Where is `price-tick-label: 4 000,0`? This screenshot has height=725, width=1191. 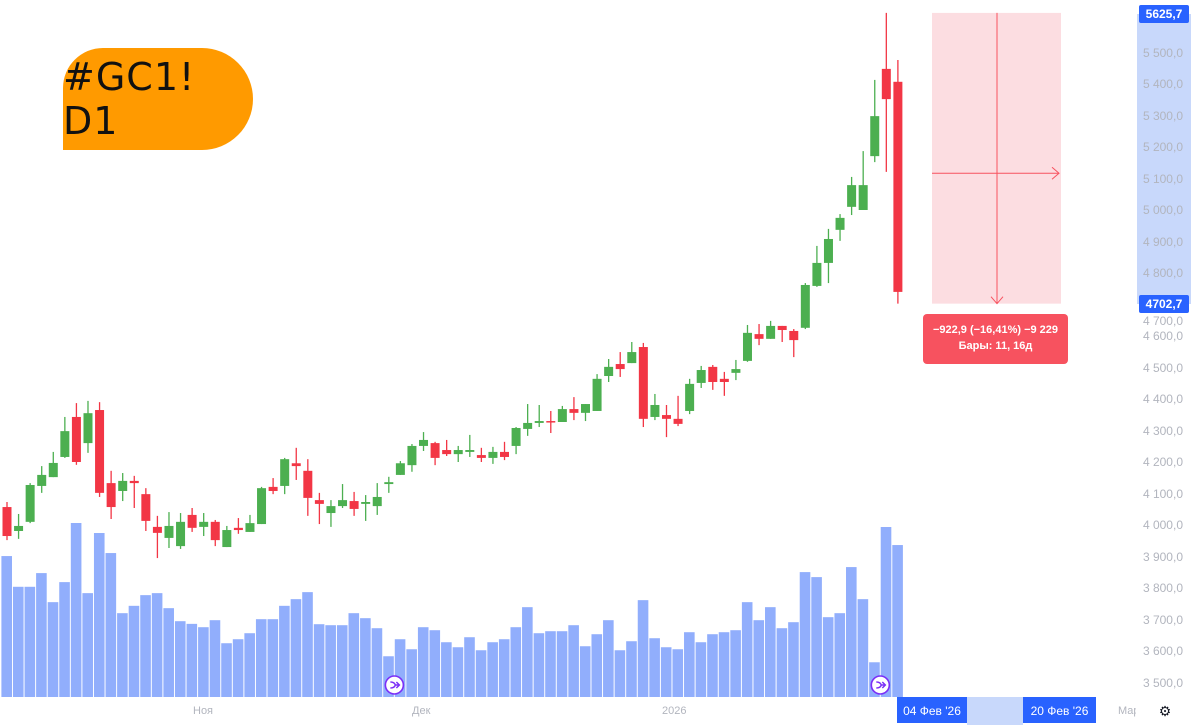
price-tick-label: 4 000,0 is located at coordinates (1162, 525).